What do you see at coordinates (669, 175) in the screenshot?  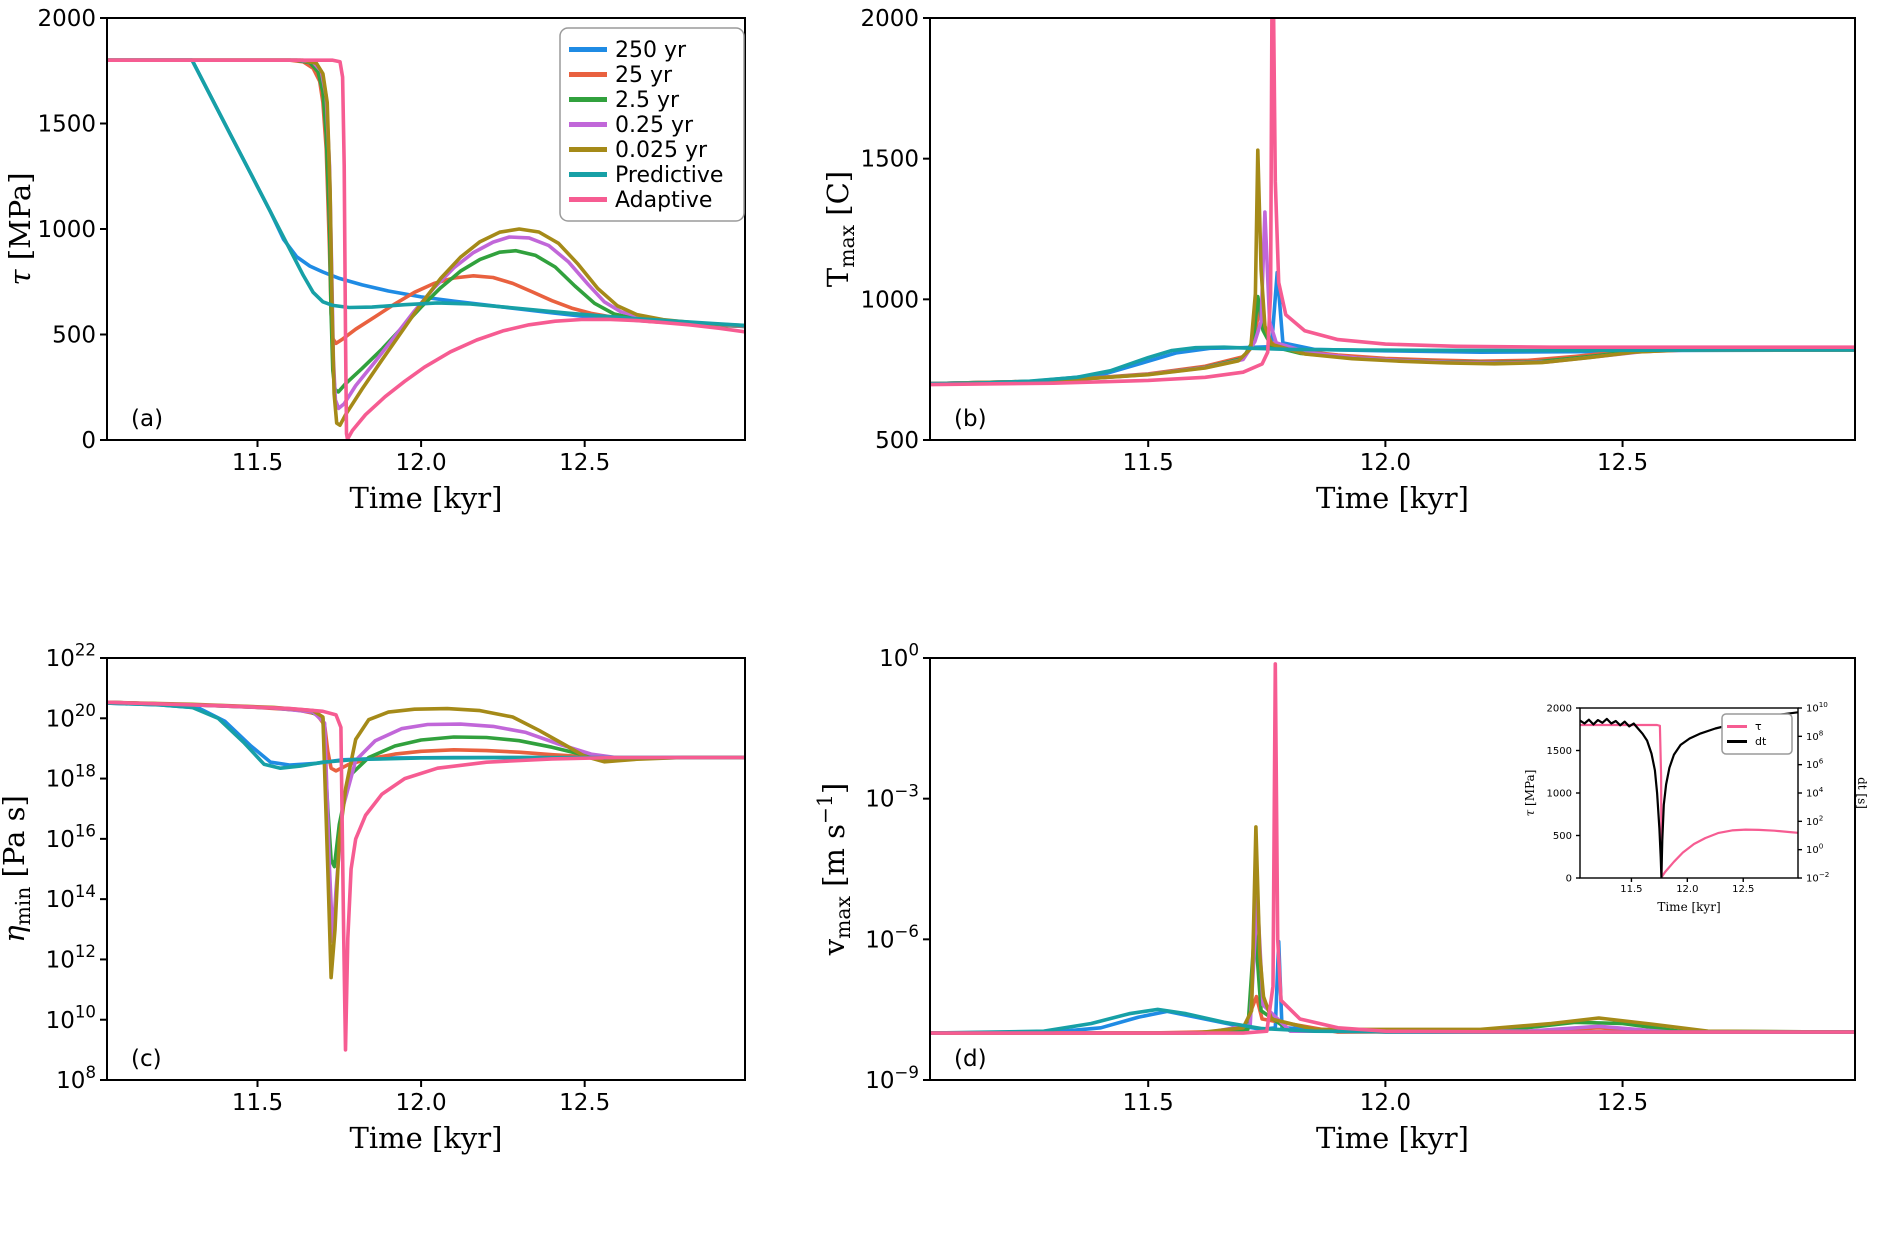 I see `svg-text: Predictive` at bounding box center [669, 175].